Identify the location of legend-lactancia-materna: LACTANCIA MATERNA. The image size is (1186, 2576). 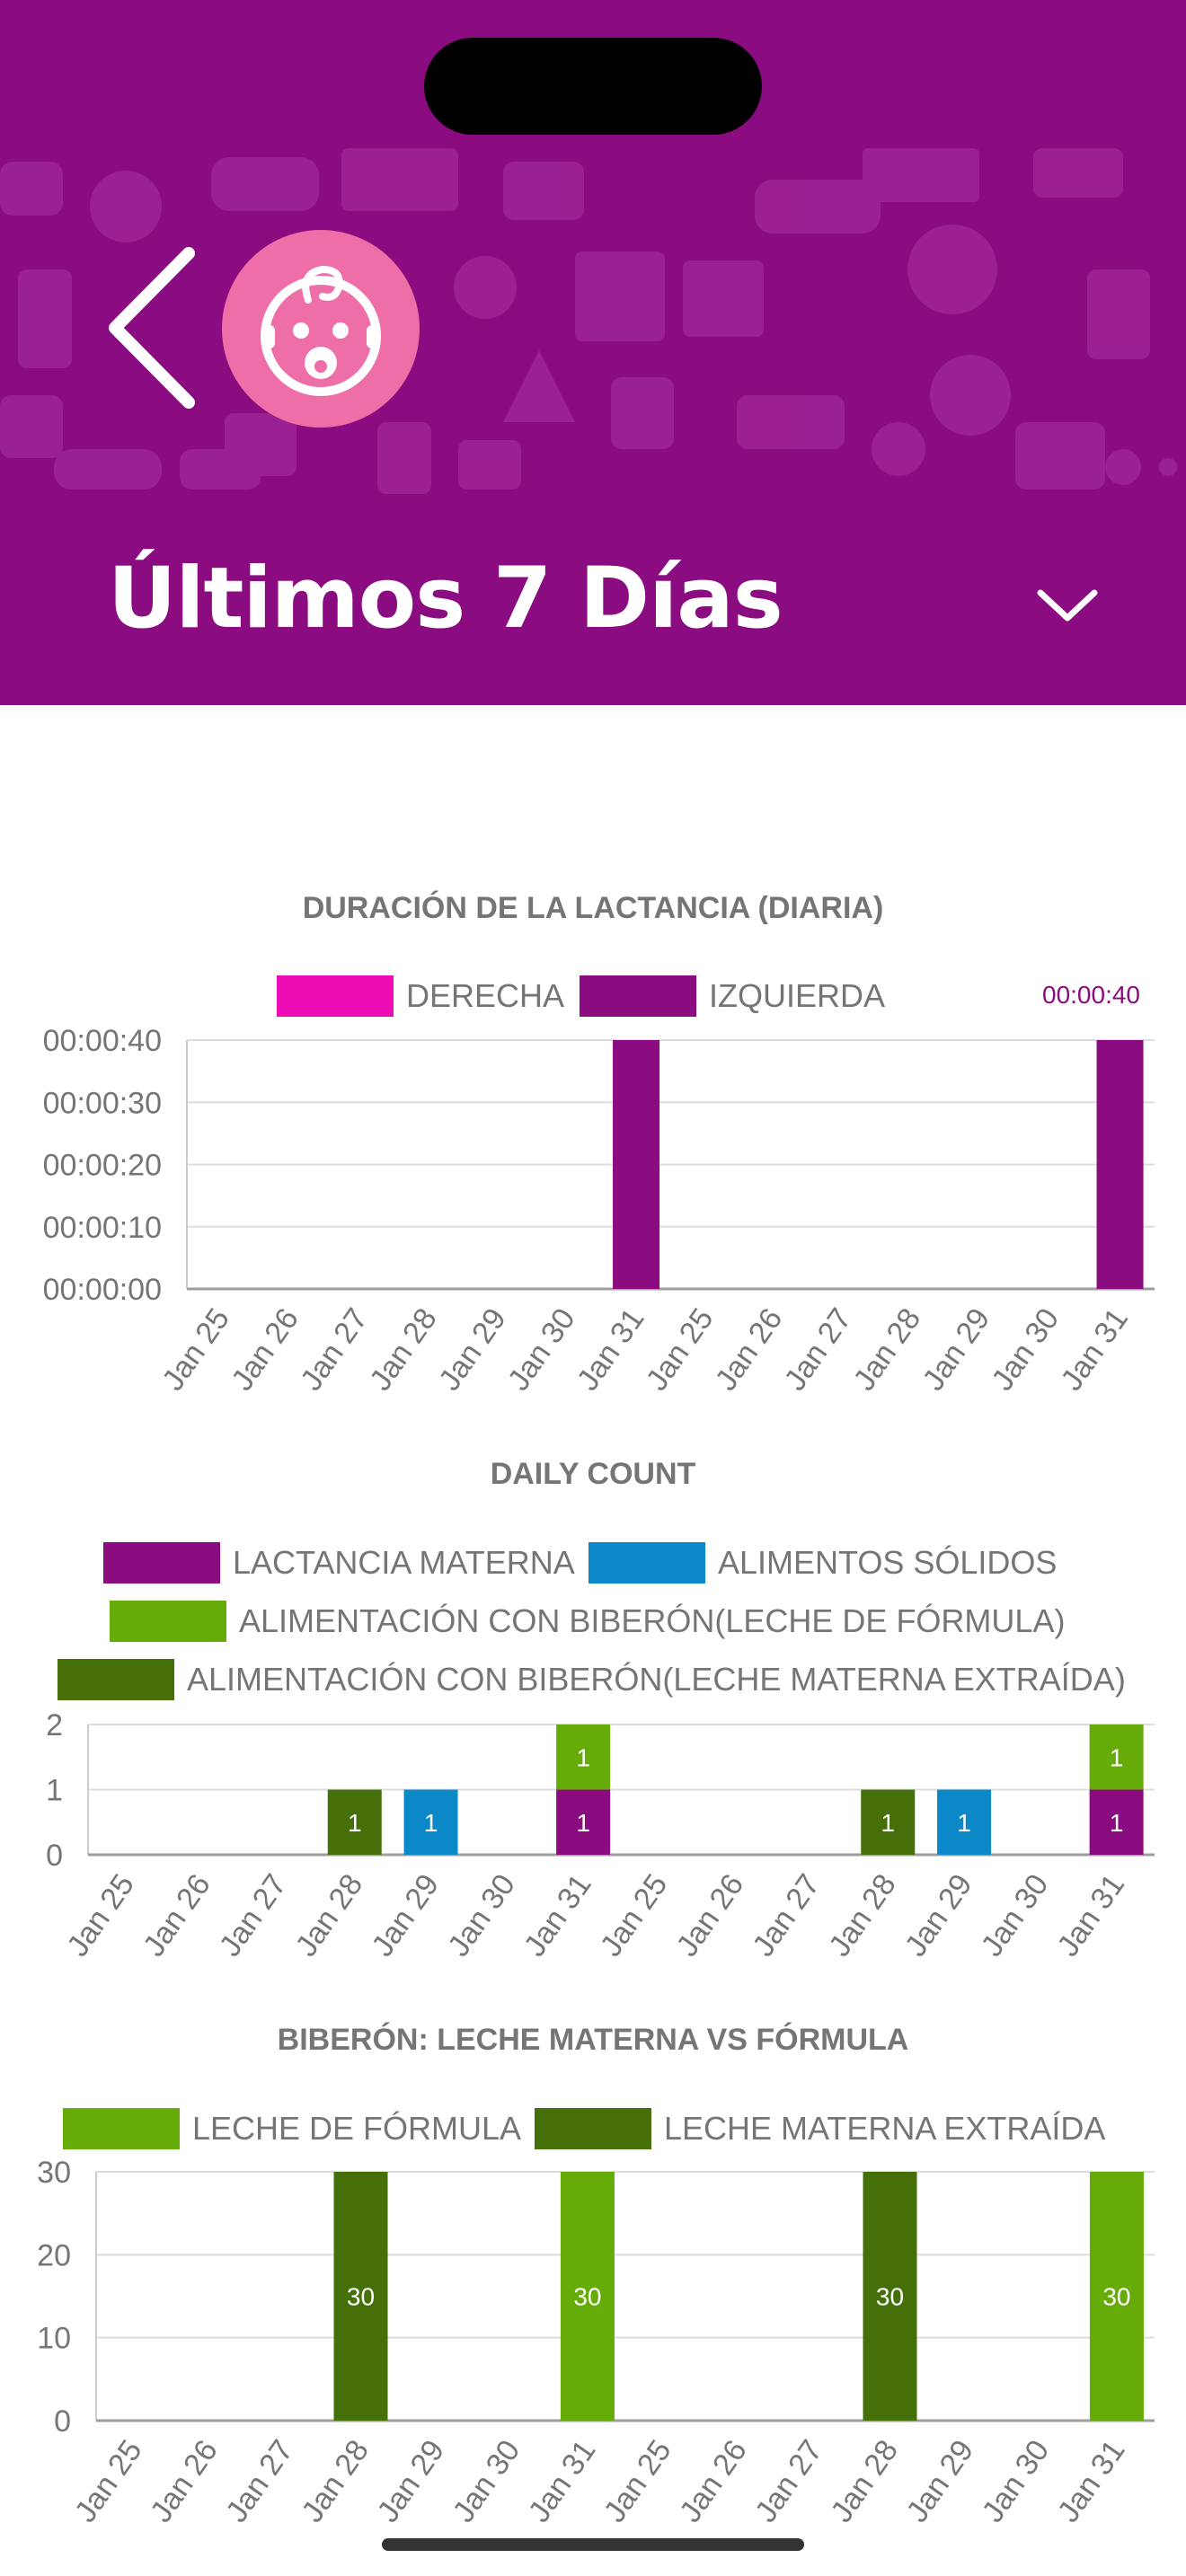
(339, 1563).